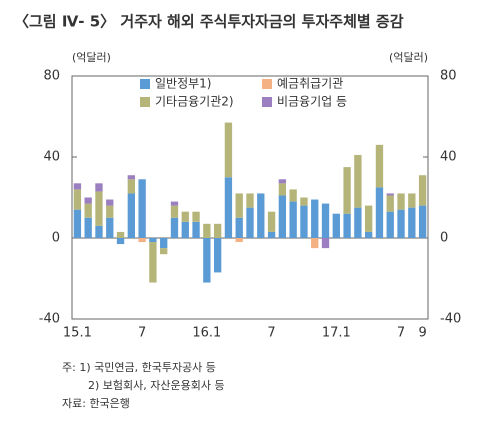 The height and width of the screenshot is (435, 500). What do you see at coordinates (444, 238) in the screenshot?
I see `y2-tick-label: 0` at bounding box center [444, 238].